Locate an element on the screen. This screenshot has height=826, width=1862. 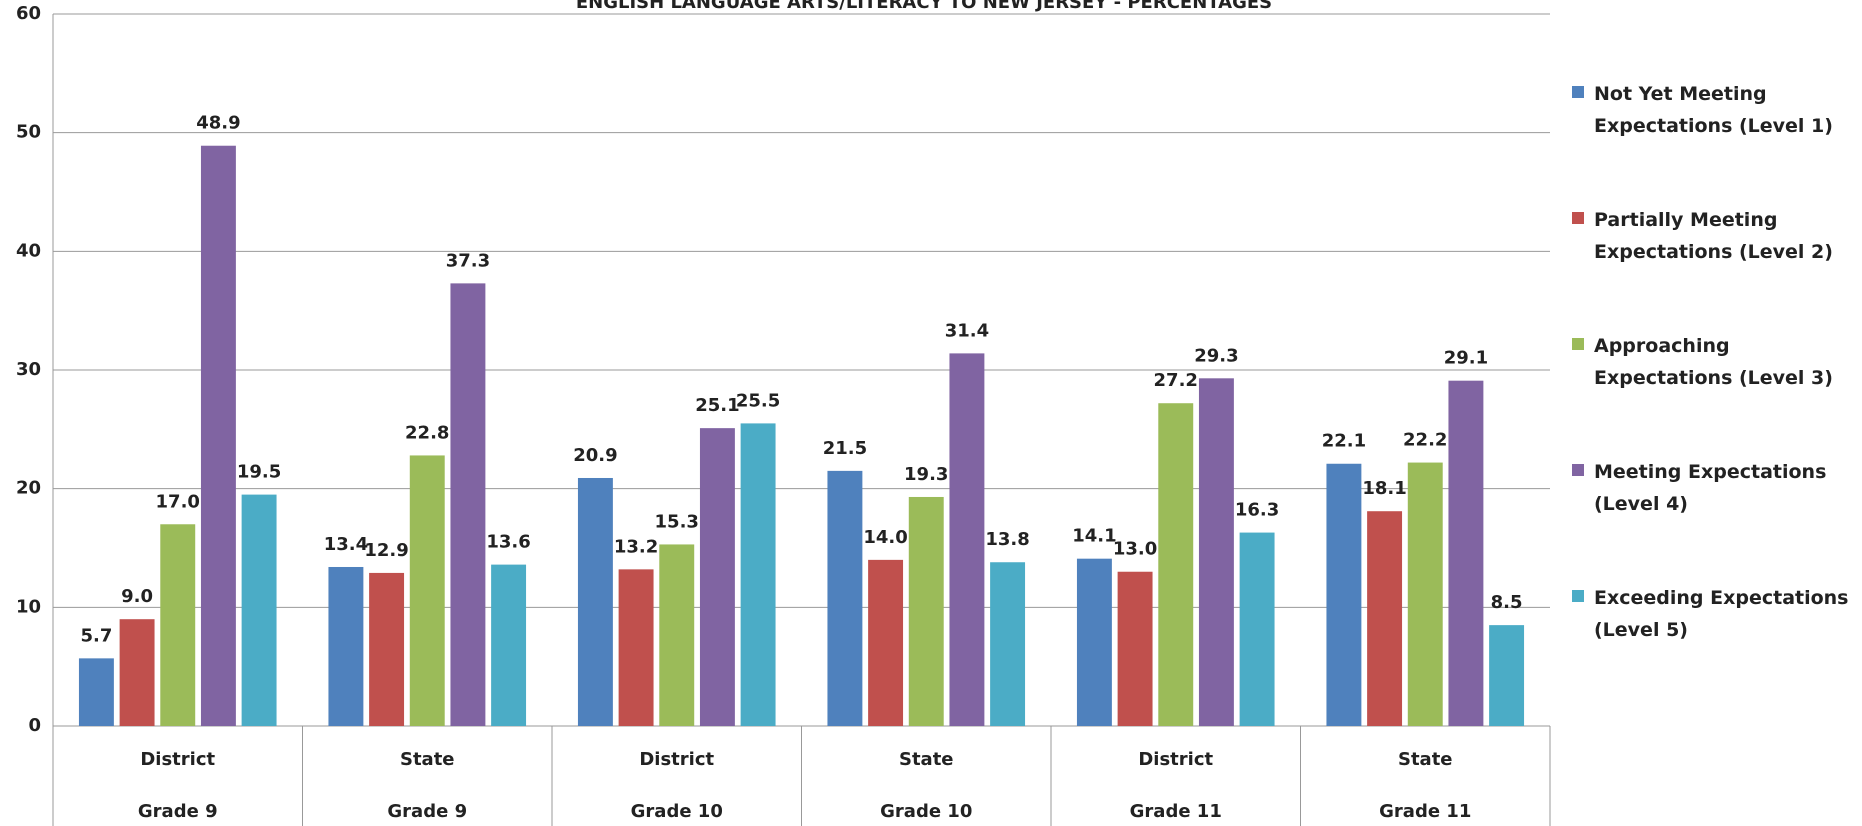
data-label: 14.0 is located at coordinates (885, 537).